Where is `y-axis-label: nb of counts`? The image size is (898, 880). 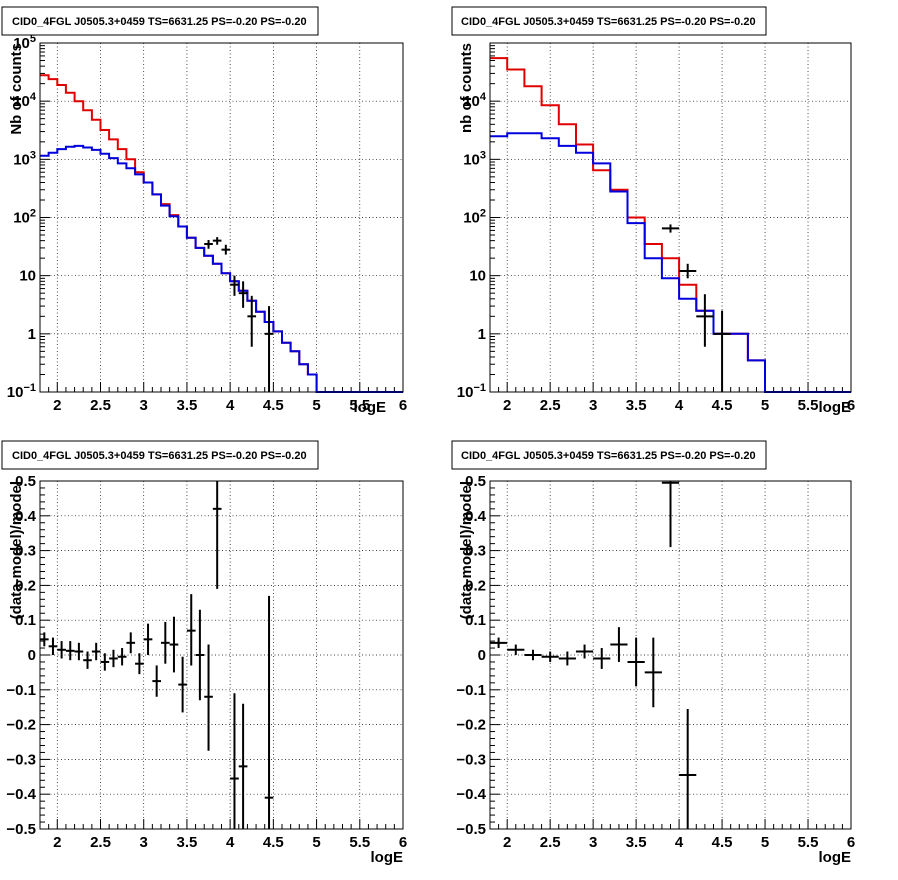
y-axis-label: nb of counts is located at coordinates (466, 88).